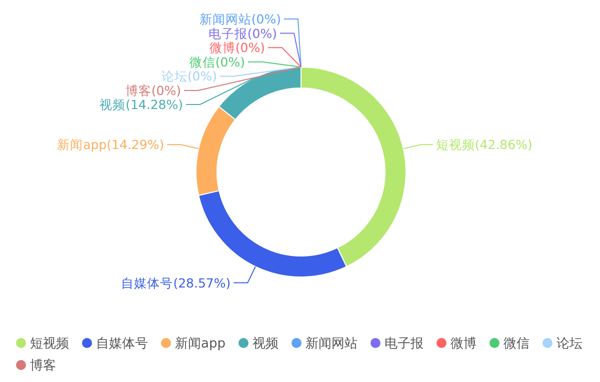 Image resolution: width=600 pixels, height=382 pixels. Describe the element at coordinates (265, 344) in the screenshot. I see `legend-label: 视频` at that location.